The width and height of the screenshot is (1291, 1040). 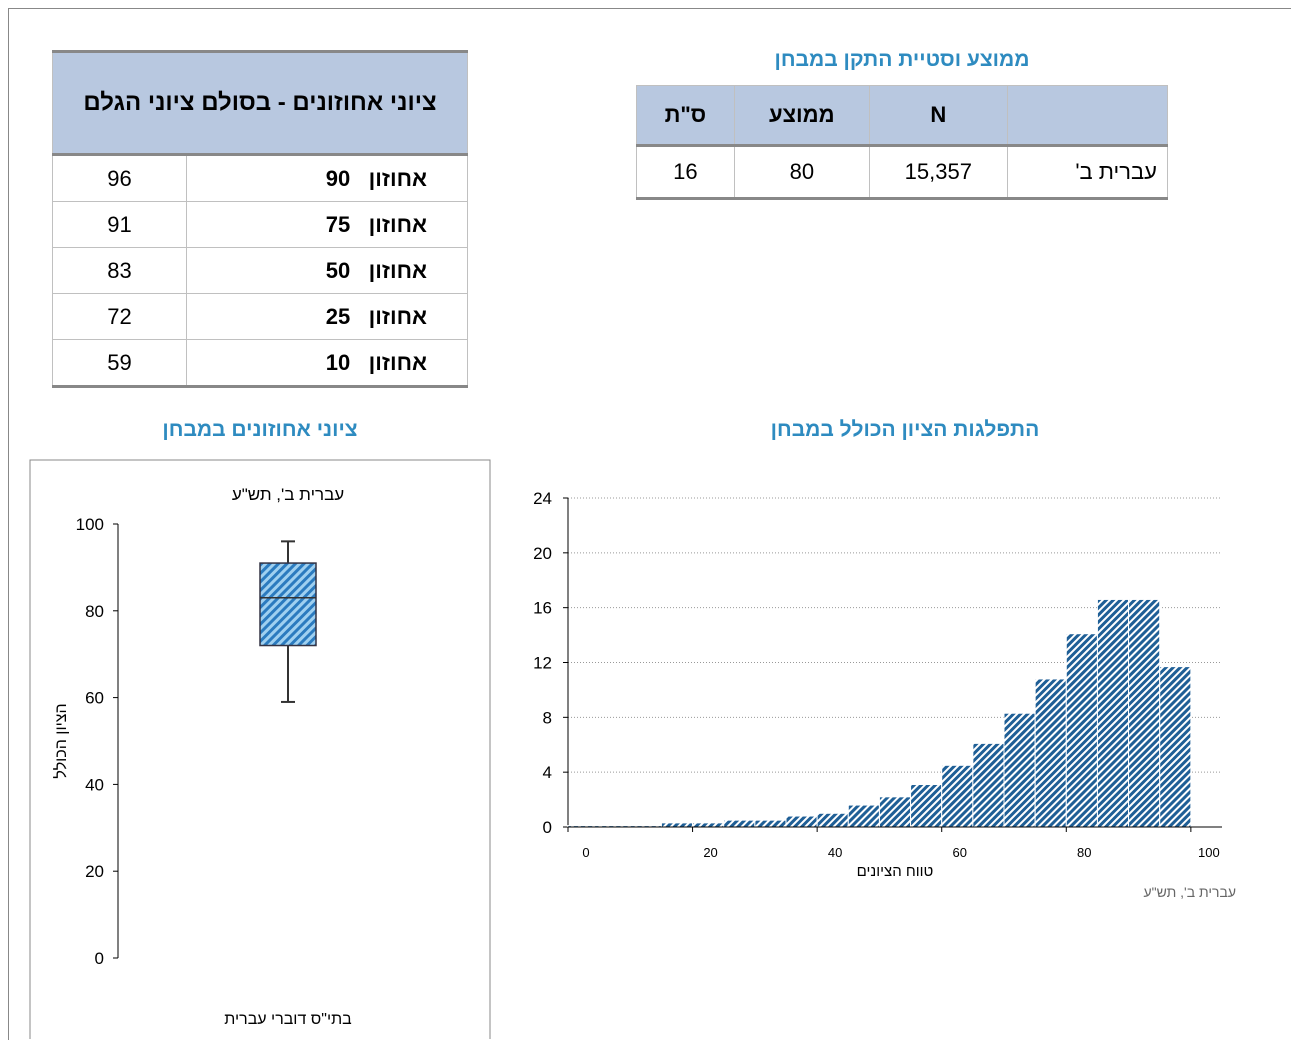 I want to click on y-tick-label: 12, so click(x=542, y=663).